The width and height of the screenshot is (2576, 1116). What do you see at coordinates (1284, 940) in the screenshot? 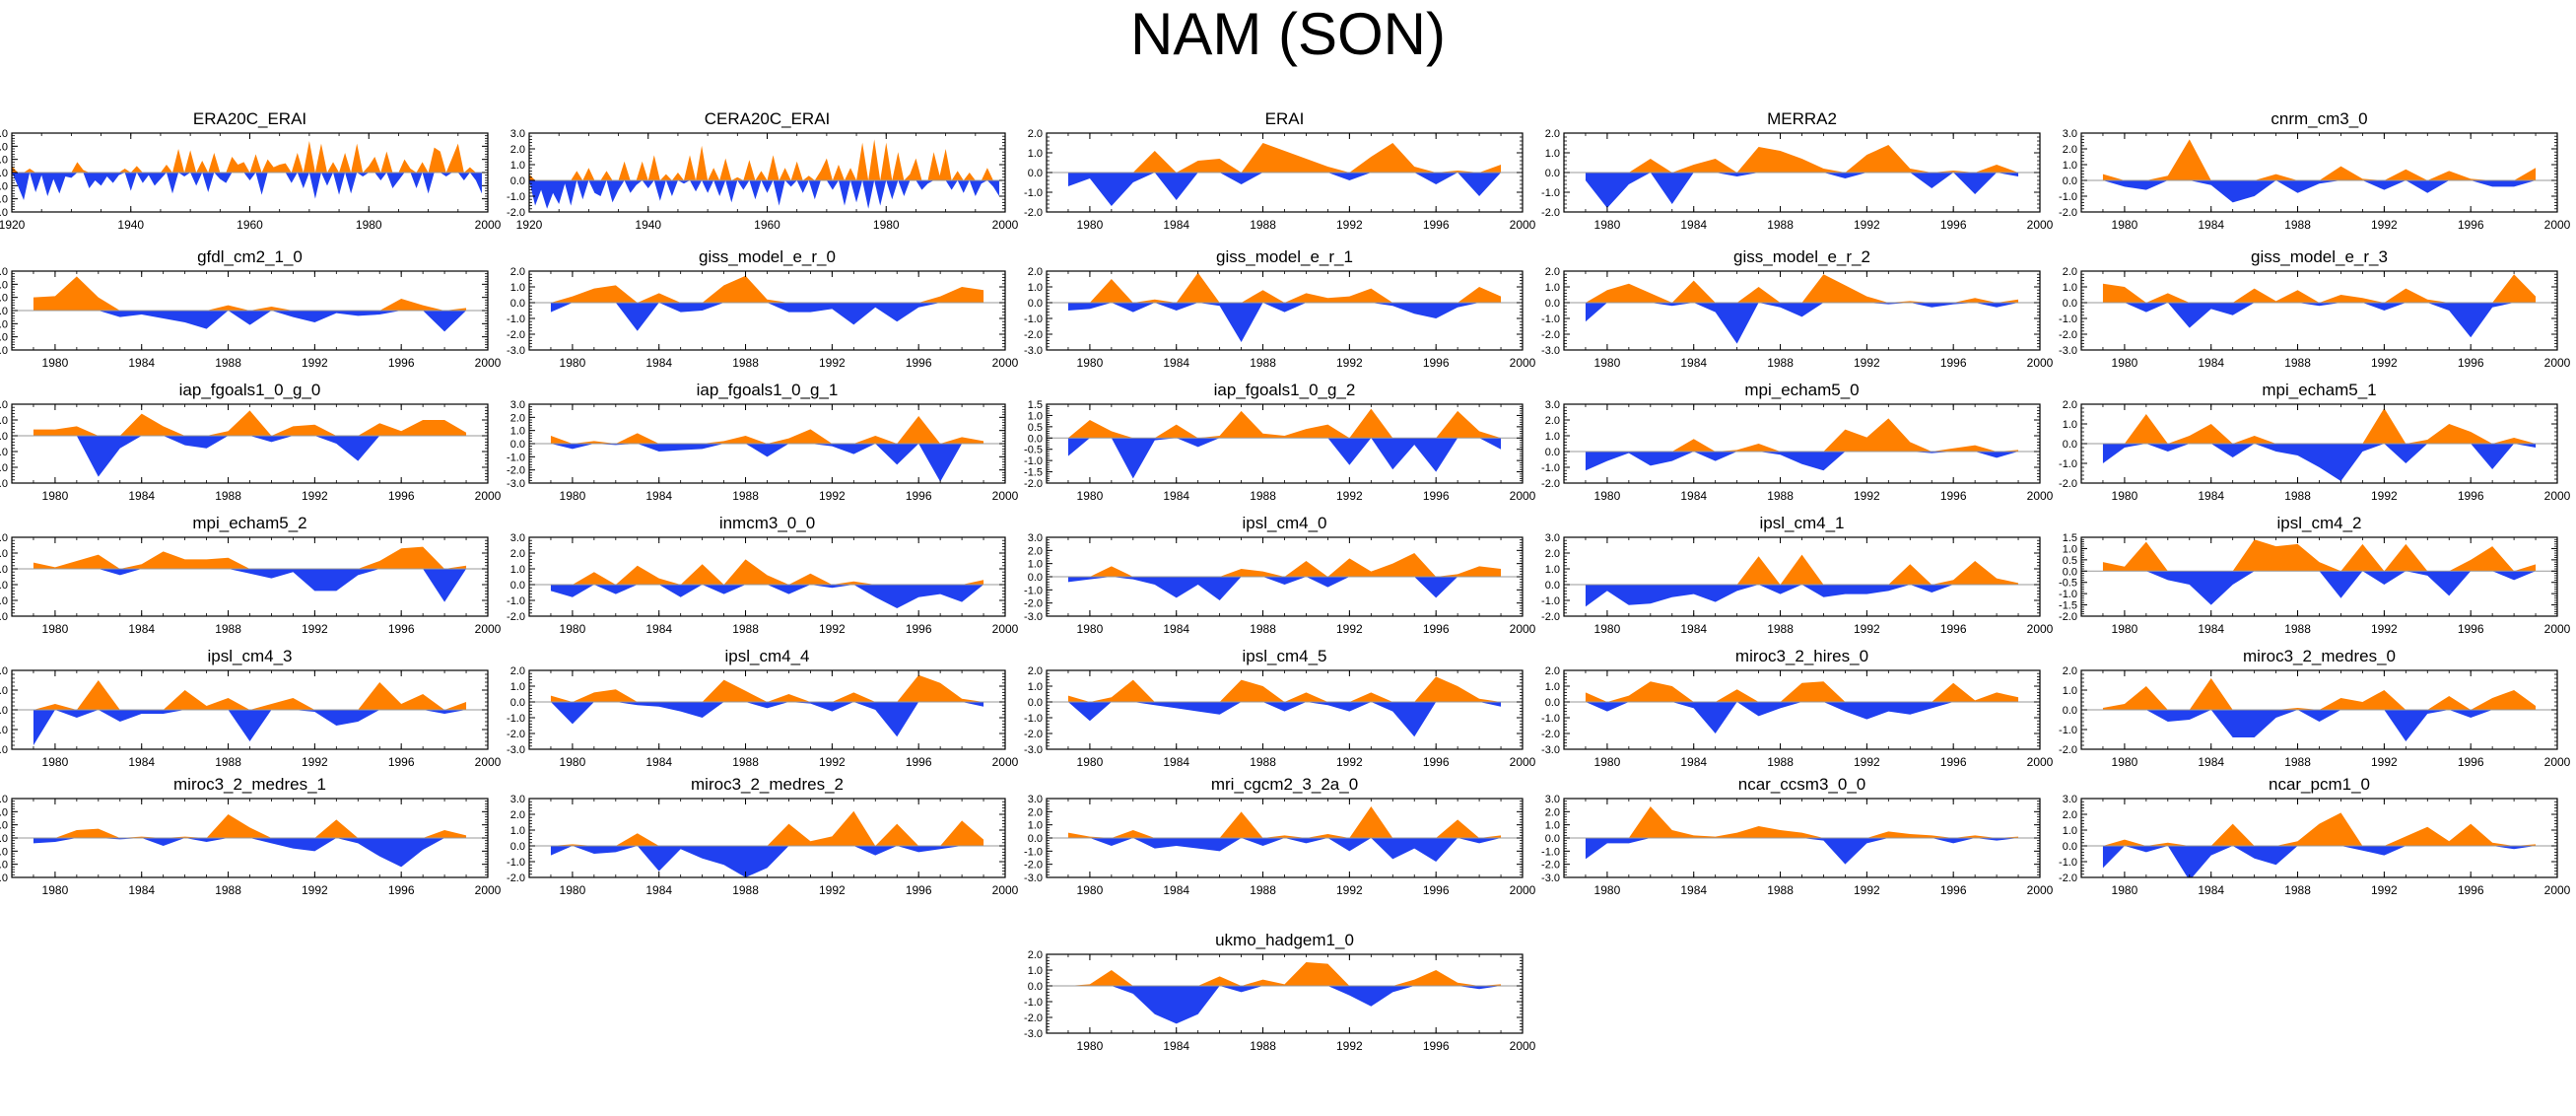
I see `panel-title: ukmo_hadgem1_0` at bounding box center [1284, 940].